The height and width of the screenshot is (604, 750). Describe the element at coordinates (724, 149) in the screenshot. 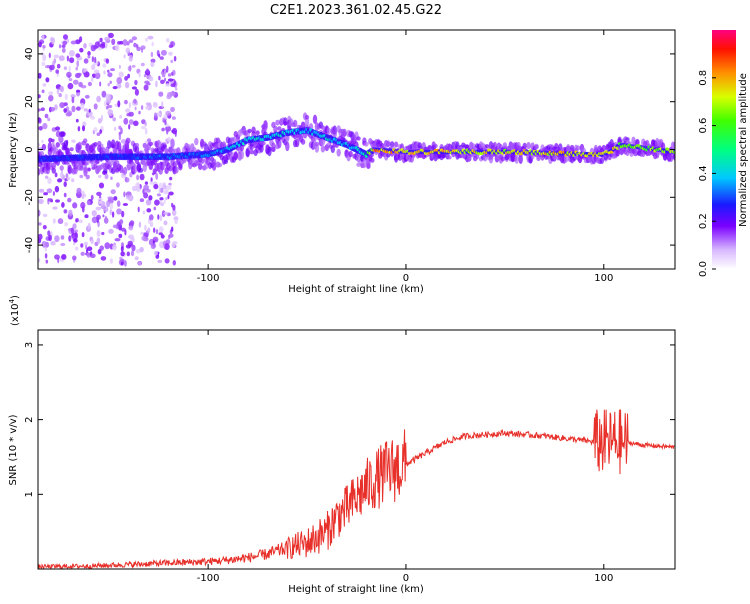

I see `colorbar-gradient` at that location.